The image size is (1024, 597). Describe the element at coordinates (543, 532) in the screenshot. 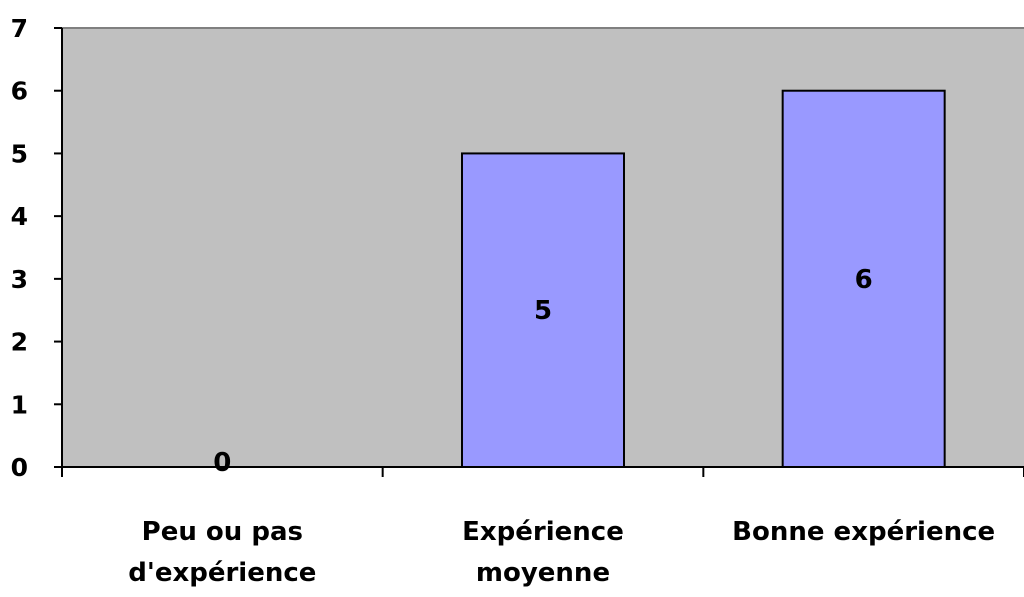

I see `category-label-line: Expérience` at that location.